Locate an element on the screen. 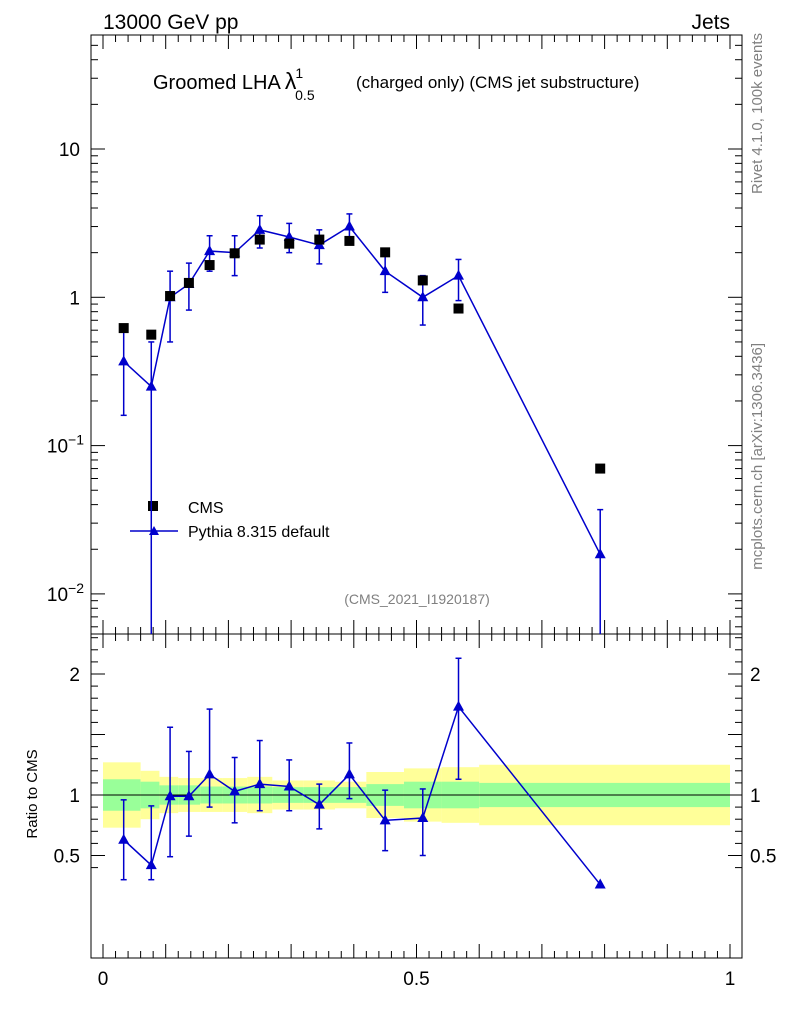 The width and height of the screenshot is (786, 1024). ratio-y-tick-label: 1 is located at coordinates (74, 796).